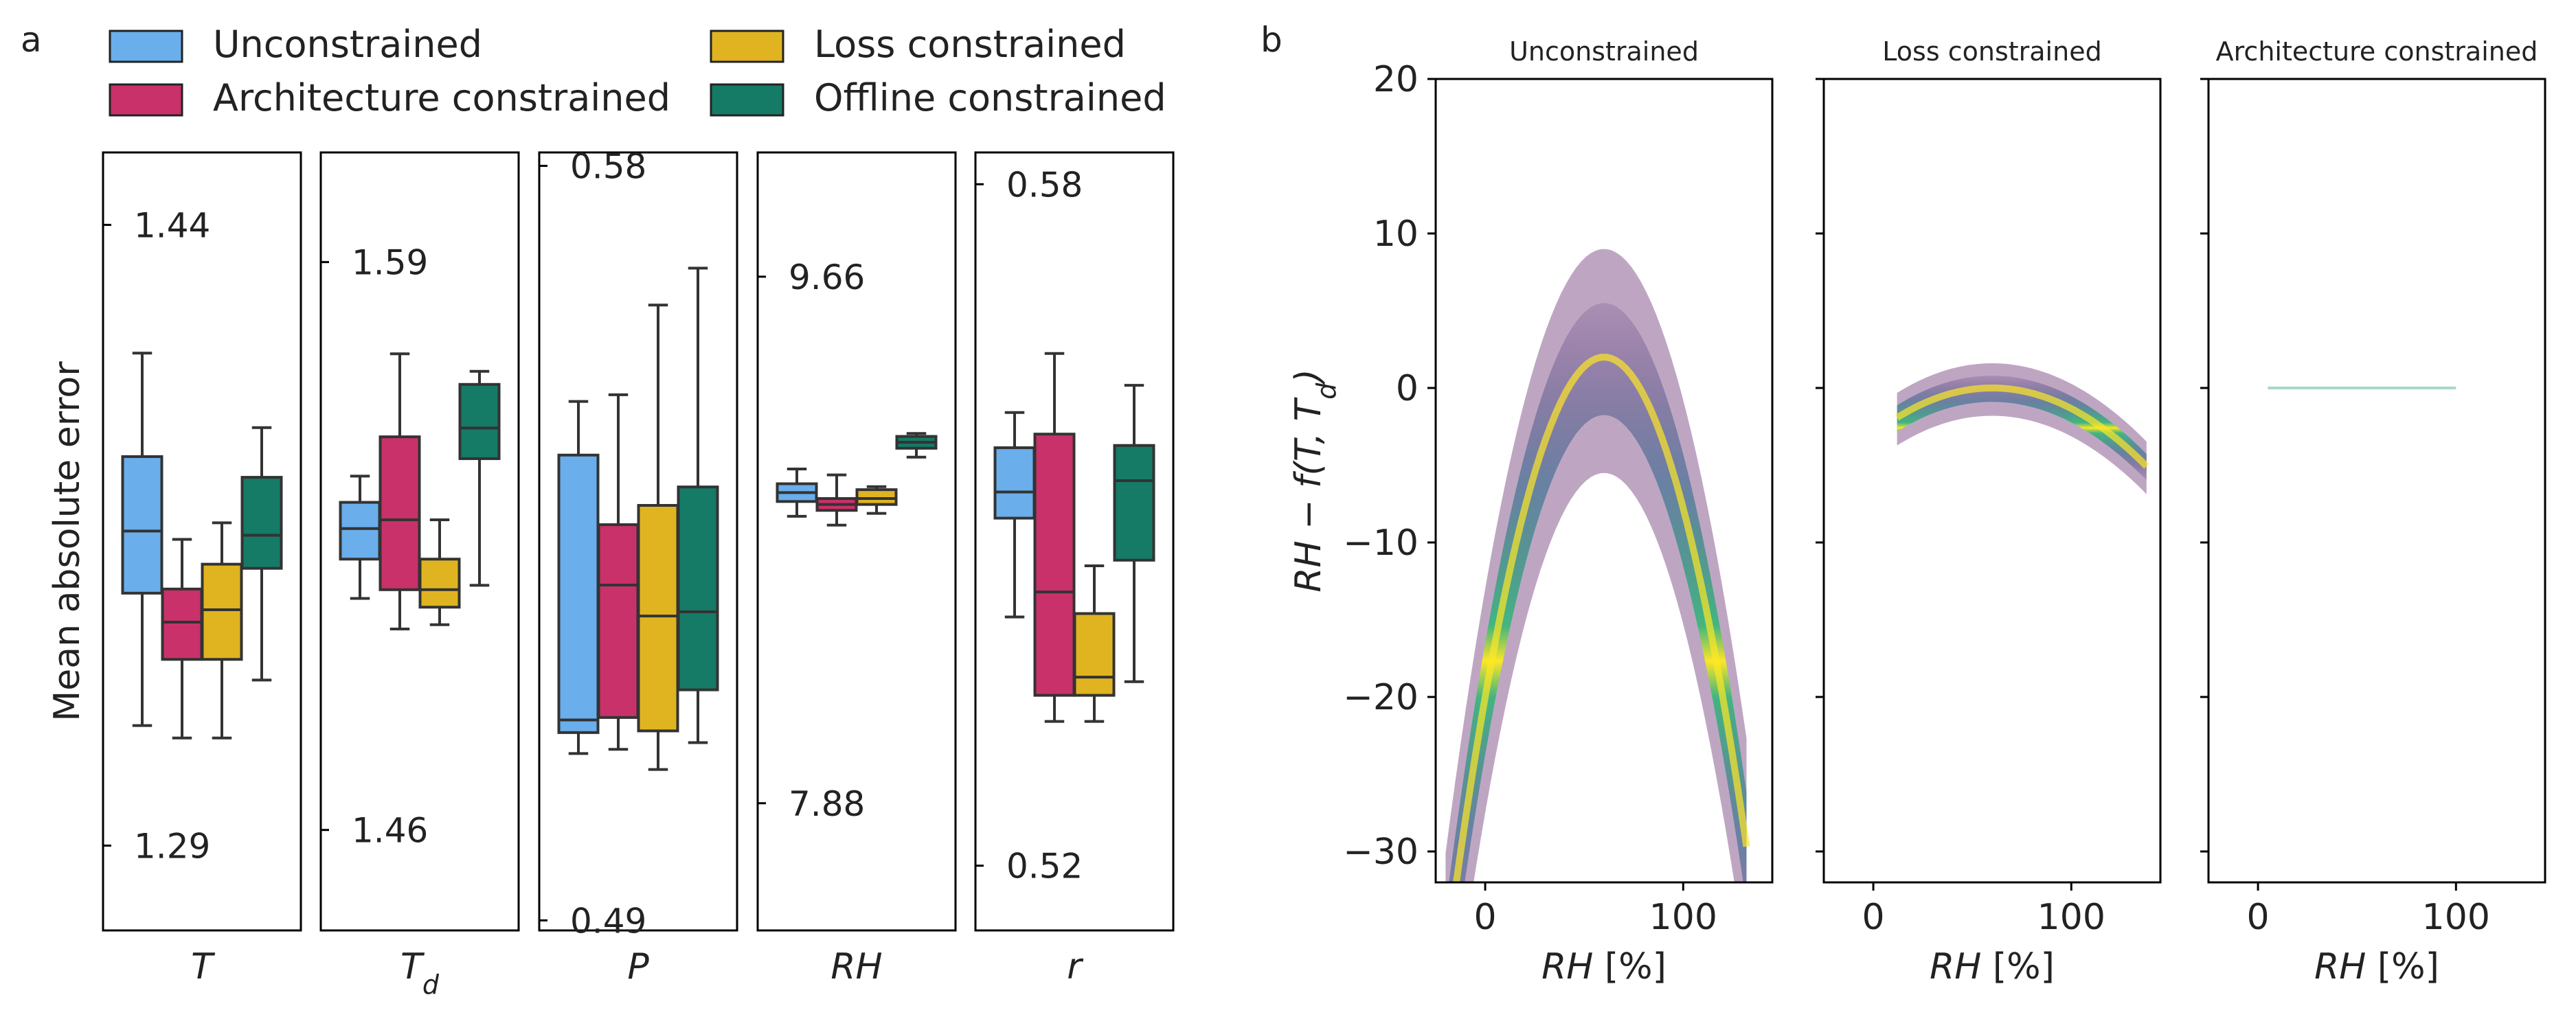 Image resolution: width=2576 pixels, height=1030 pixels. Describe the element at coordinates (2373, 511) in the screenshot. I see `density-subplot-2: Architecture constrained 0 100 RH [%]` at that location.